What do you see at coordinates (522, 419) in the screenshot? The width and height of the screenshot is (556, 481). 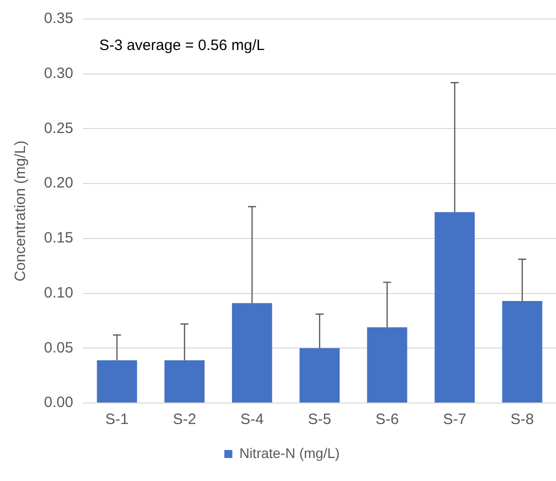 I see `x-tick-label: S-8` at bounding box center [522, 419].